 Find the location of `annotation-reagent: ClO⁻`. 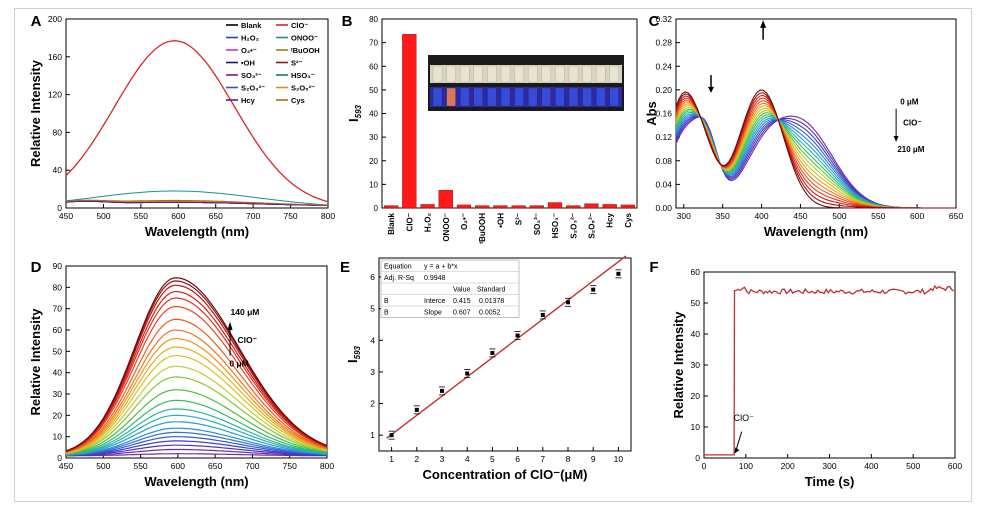

annotation-reagent: ClO⁻ is located at coordinates (912, 122).